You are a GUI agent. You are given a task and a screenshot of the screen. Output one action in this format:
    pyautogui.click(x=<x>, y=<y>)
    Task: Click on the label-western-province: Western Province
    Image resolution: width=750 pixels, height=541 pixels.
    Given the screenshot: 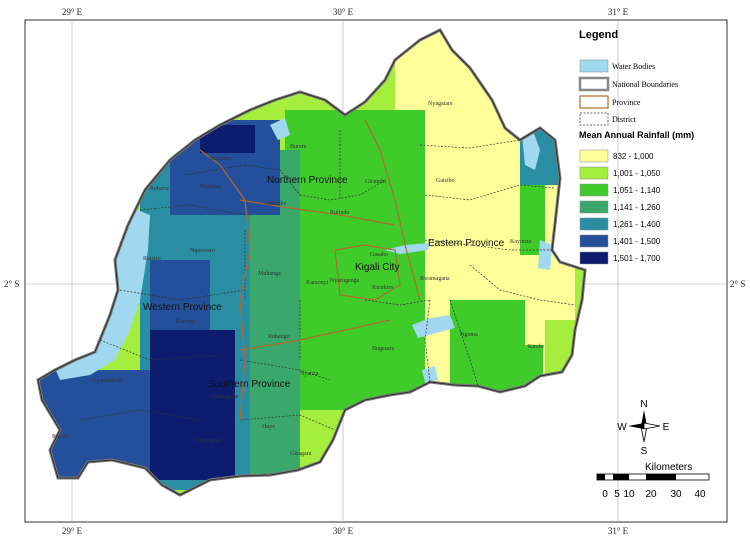 What is the action you would take?
    pyautogui.click(x=182, y=307)
    